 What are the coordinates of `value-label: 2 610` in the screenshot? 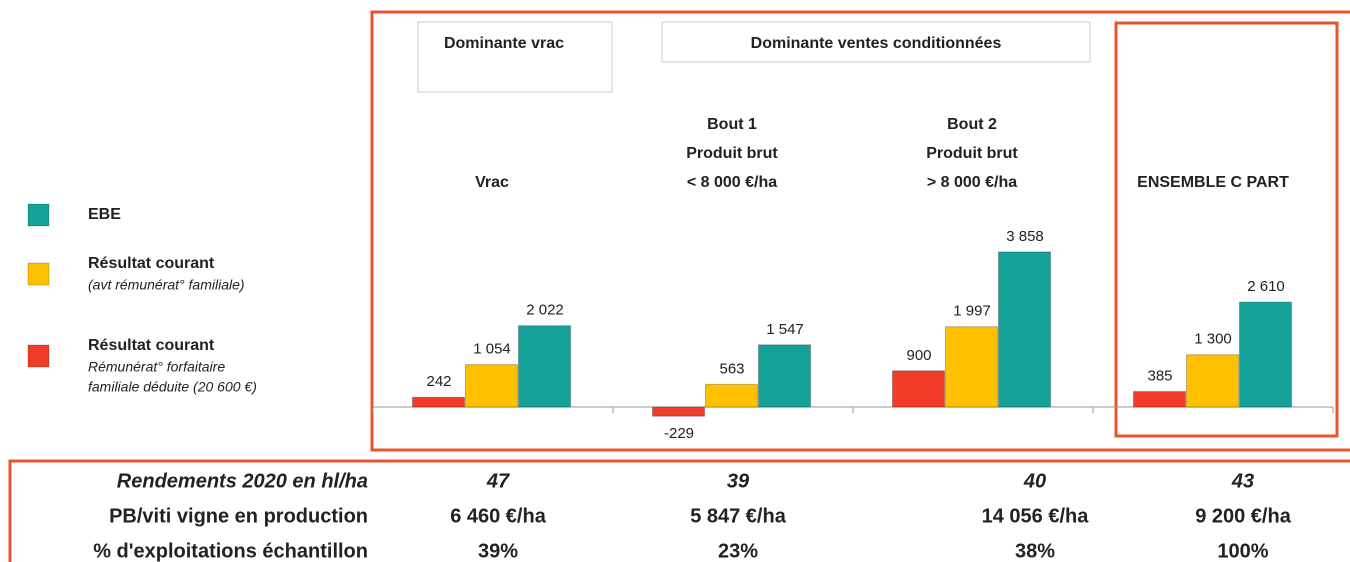 It's located at (1266, 286).